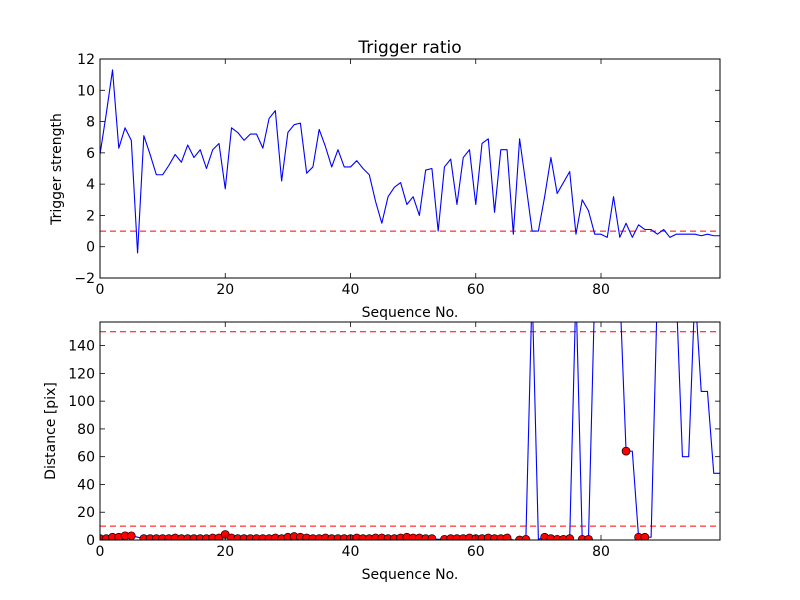 This screenshot has height=600, width=800. What do you see at coordinates (90, 123) in the screenshot?
I see `y-tick-label: 8` at bounding box center [90, 123].